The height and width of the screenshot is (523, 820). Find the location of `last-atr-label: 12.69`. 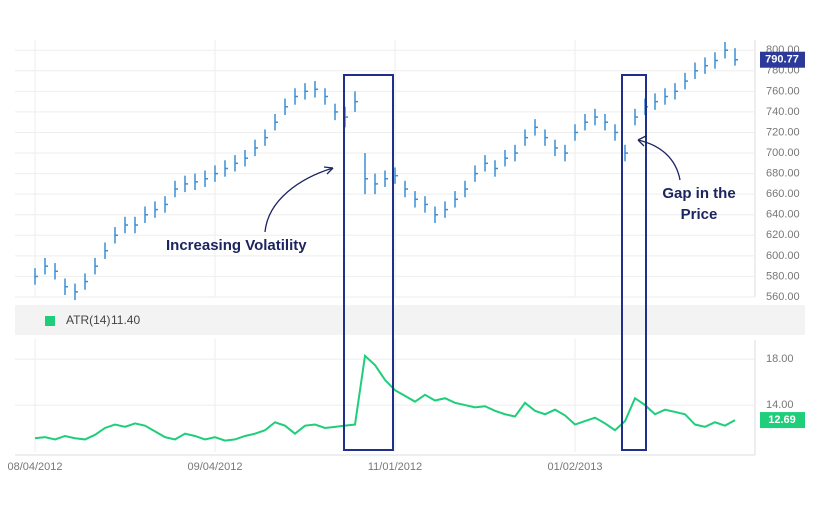

last-atr-label: 12.69 is located at coordinates (782, 420).